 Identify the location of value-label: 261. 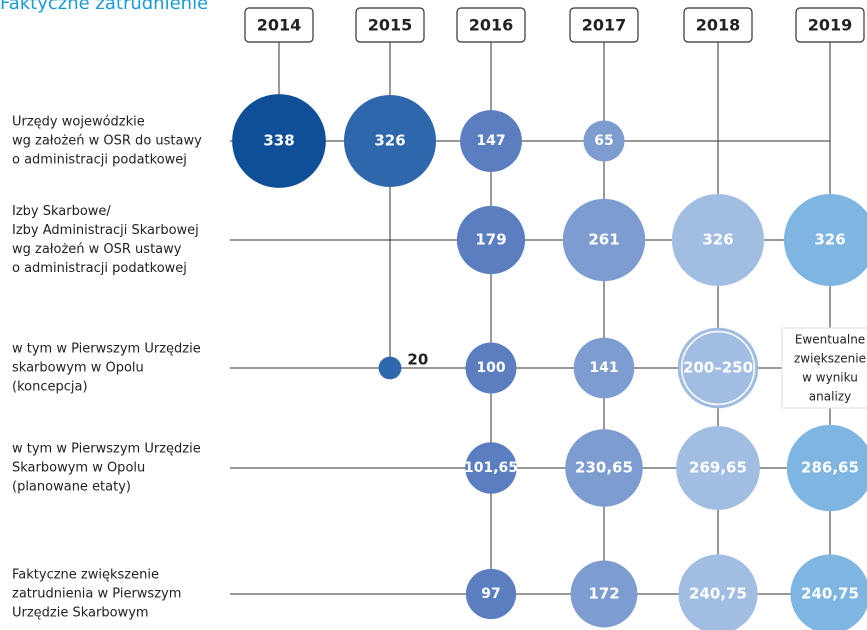
(603, 240).